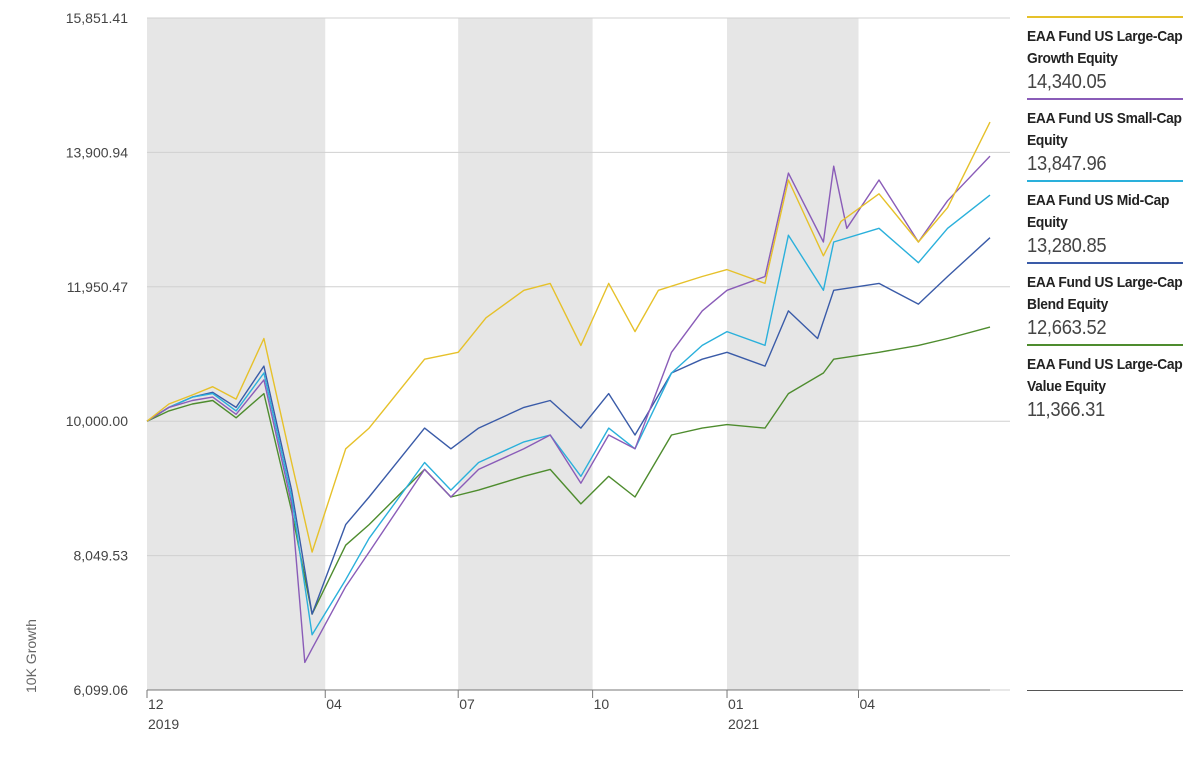 The width and height of the screenshot is (1200, 764). I want to click on y-tick-label: 15,851.41, so click(97, 18).